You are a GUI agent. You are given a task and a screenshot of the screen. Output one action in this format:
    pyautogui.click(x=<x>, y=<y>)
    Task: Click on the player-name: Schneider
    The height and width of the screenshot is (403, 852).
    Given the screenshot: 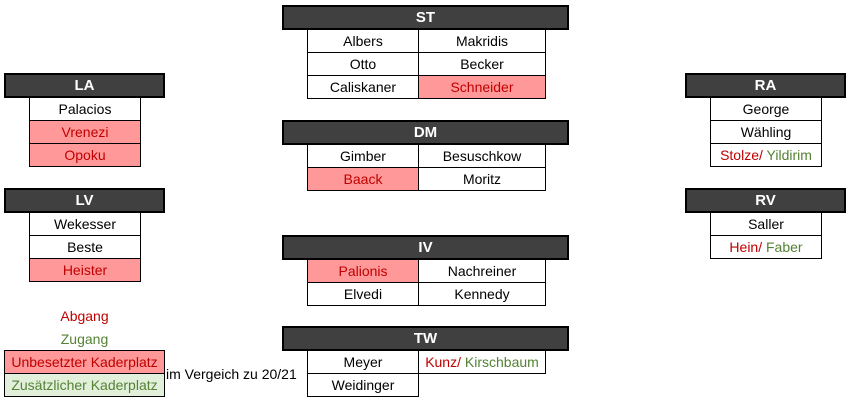 What is the action you would take?
    pyautogui.click(x=482, y=87)
    